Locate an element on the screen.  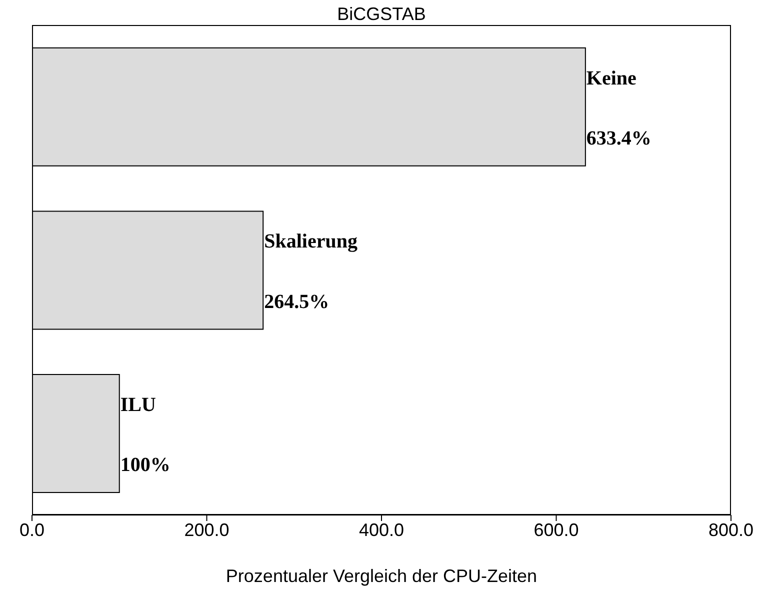
x-tick-label: 200.0 is located at coordinates (207, 530).